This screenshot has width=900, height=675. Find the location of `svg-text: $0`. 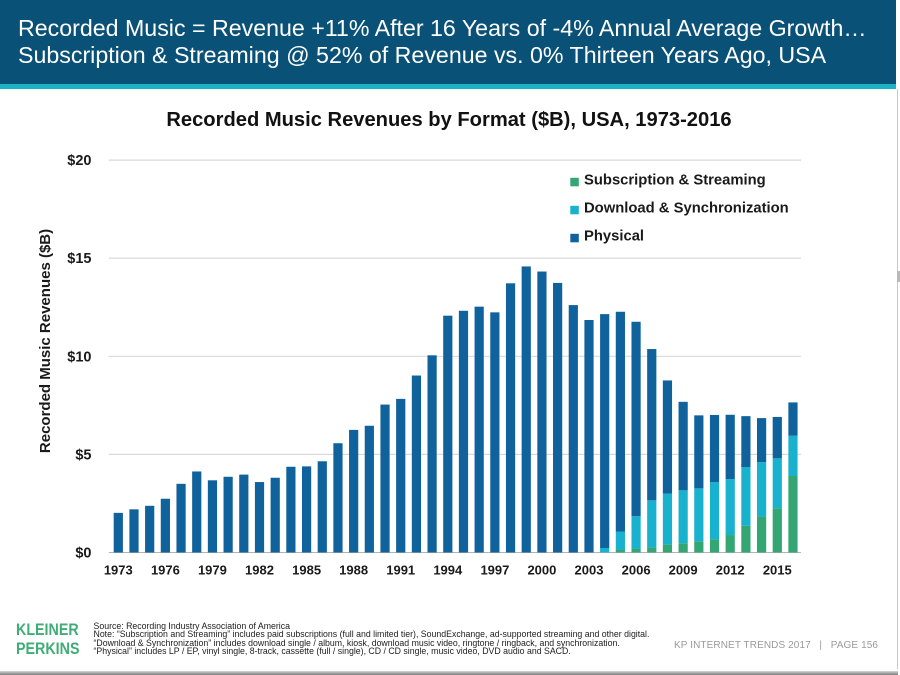

svg-text: $0 is located at coordinates (83, 554).